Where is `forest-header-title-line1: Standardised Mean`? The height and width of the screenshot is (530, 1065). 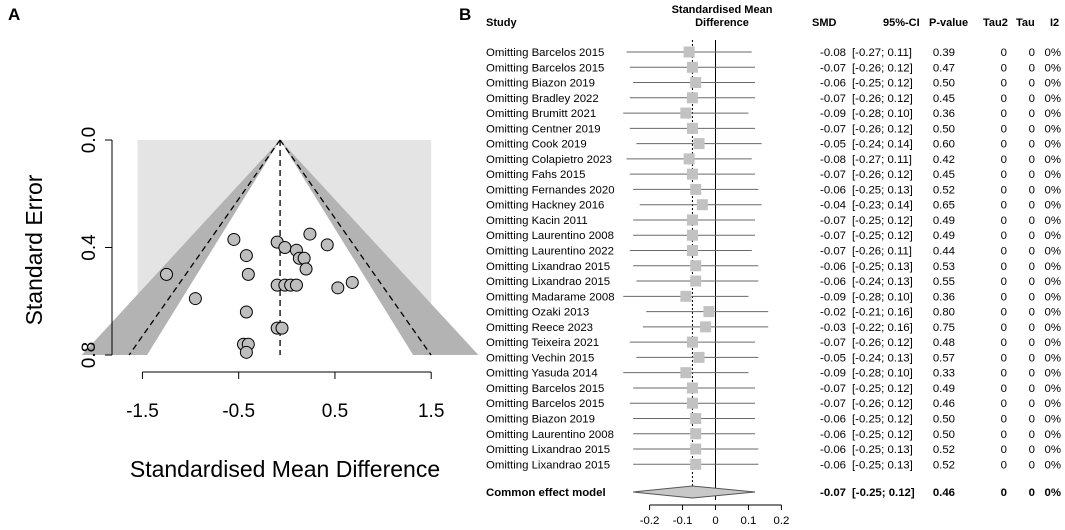
forest-header-title-line1: Standardised Mean is located at coordinates (722, 10).